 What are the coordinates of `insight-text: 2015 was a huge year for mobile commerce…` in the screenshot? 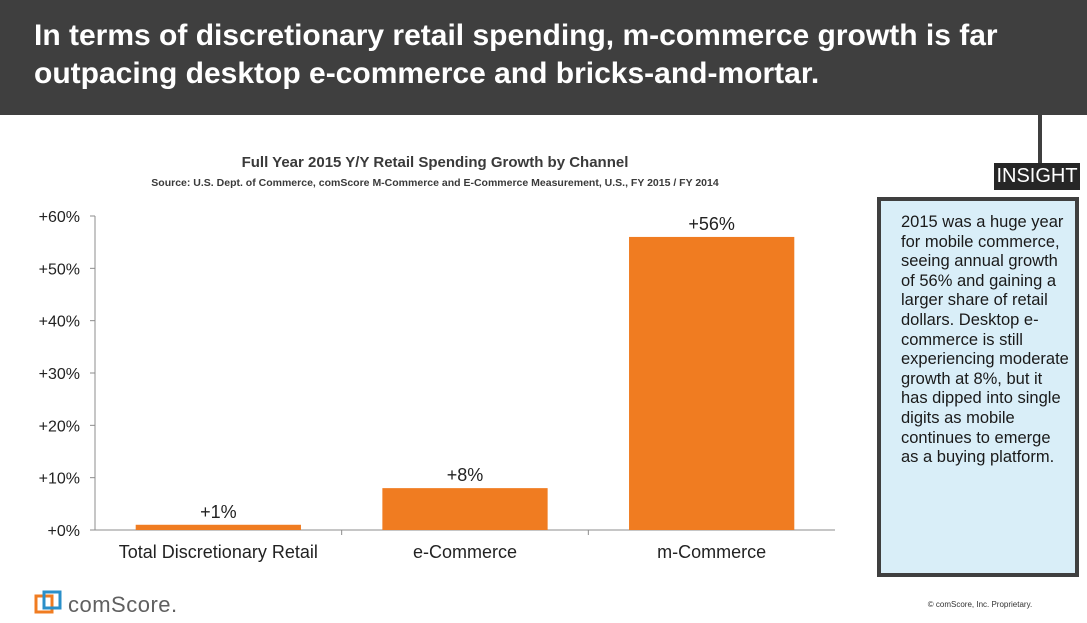 It's located at (985, 340).